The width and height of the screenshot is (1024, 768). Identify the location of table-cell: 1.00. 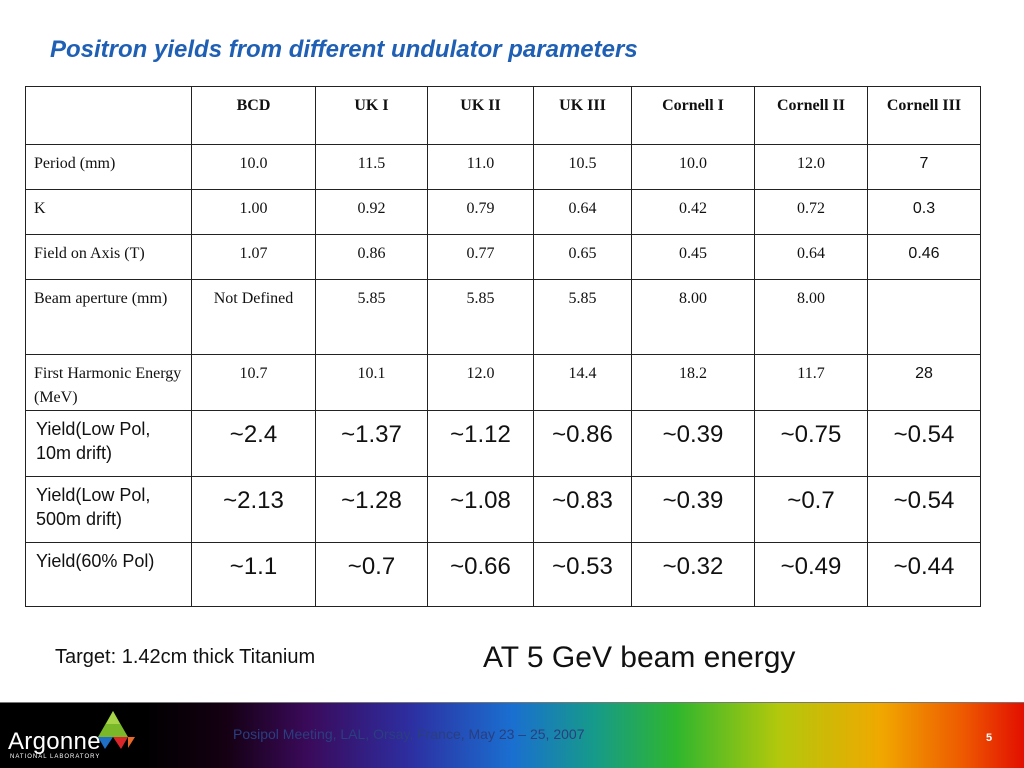
(253, 212).